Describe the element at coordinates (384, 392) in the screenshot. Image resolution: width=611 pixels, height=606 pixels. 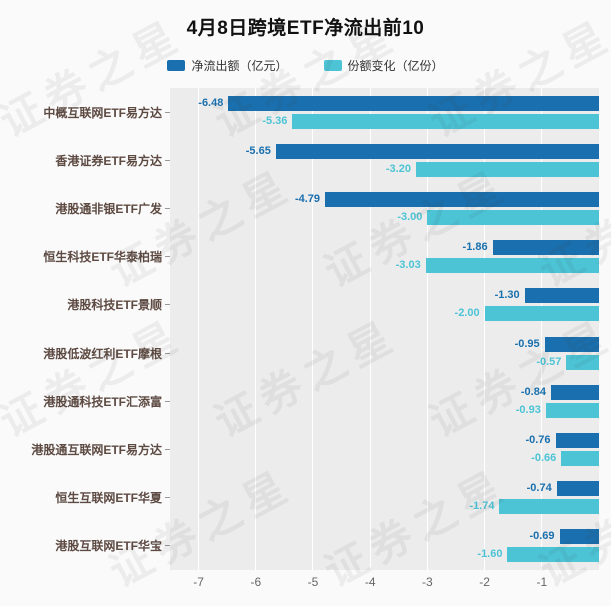
I see `bar-row: -0.84` at that location.